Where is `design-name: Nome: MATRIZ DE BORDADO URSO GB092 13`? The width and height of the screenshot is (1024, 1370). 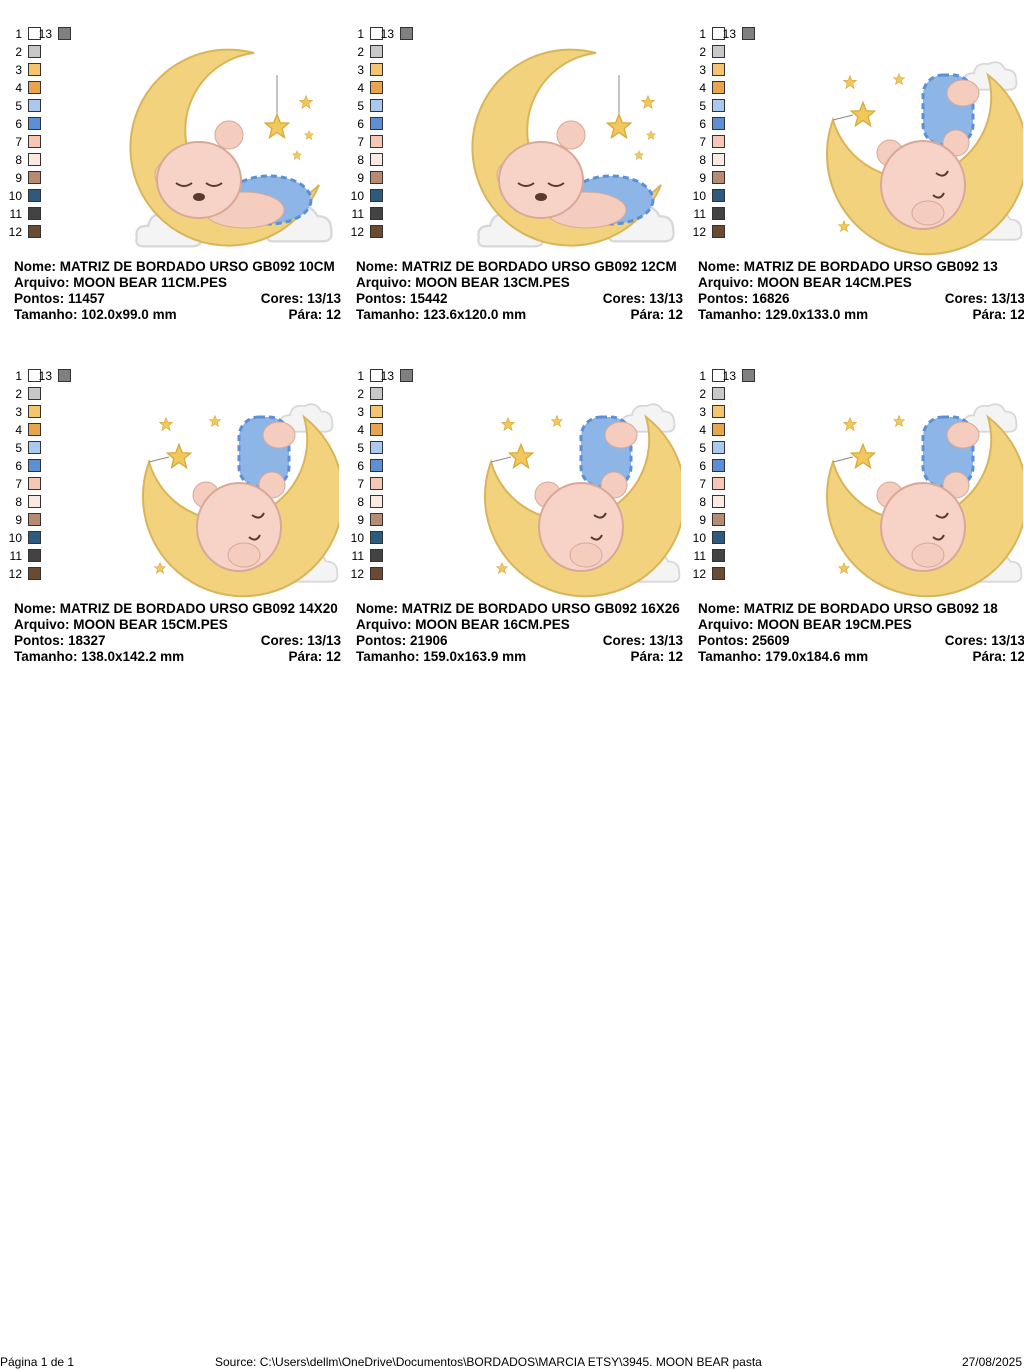 design-name: Nome: MATRIZ DE BORDADO URSO GB092 13 is located at coordinates (848, 266).